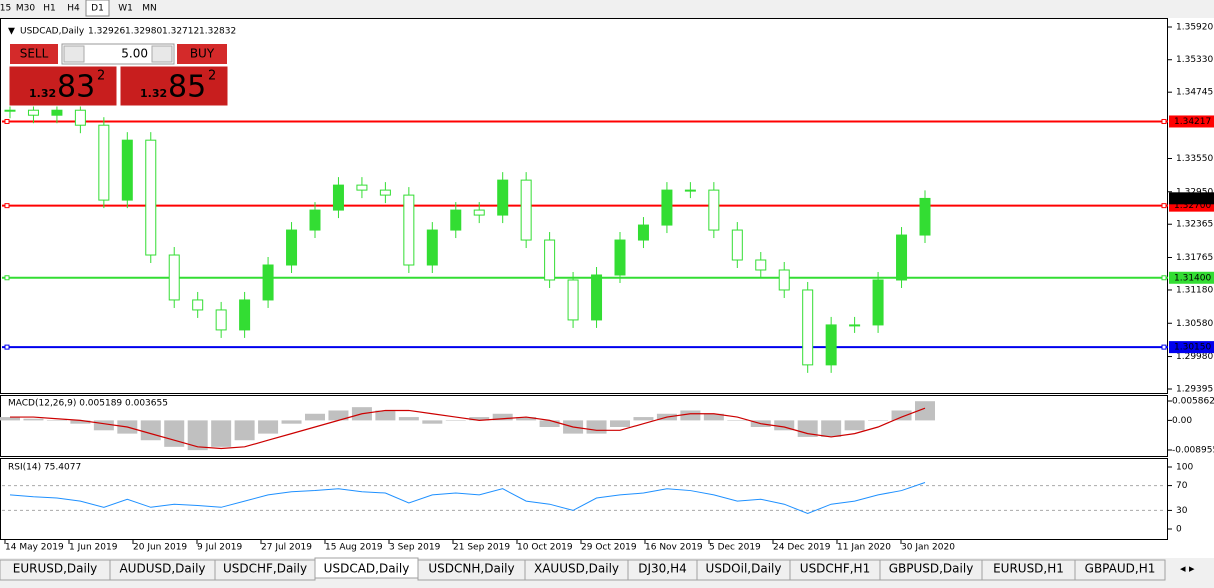 This screenshot has width=1214, height=588. What do you see at coordinates (367, 569) in the screenshot?
I see `tab-label: USDCAD,Daily` at bounding box center [367, 569].